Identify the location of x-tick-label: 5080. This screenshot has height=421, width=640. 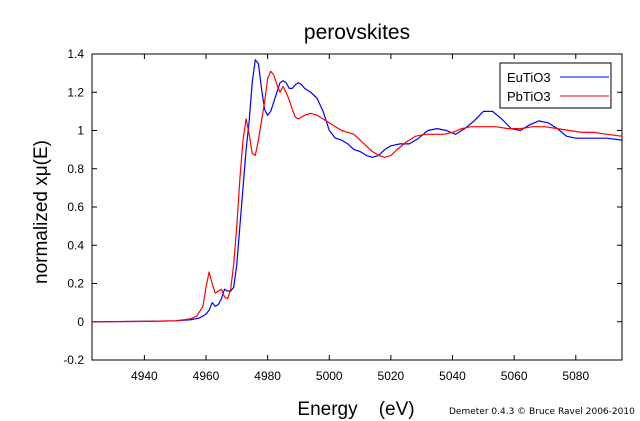
(575, 376).